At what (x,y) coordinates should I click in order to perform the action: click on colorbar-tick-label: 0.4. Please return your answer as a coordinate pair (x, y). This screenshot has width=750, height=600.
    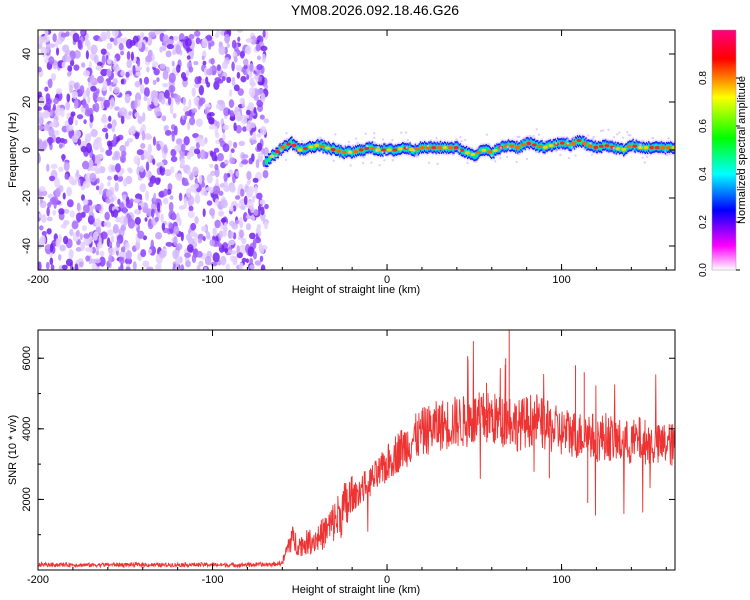
    Looking at the image, I should click on (703, 174).